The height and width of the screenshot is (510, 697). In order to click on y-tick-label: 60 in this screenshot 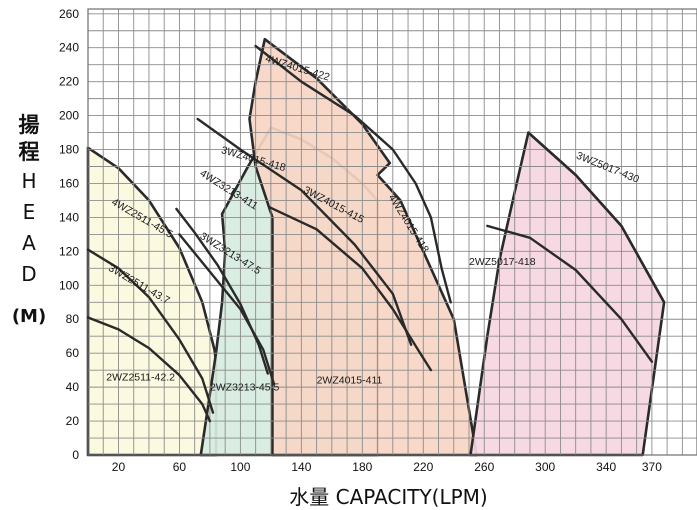, I will do `click(73, 353)`.